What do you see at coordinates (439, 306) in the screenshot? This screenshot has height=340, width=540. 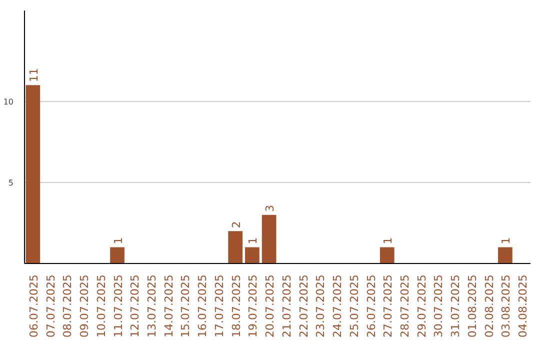 I see `x-tick-label: 30.07.2025` at bounding box center [439, 306].